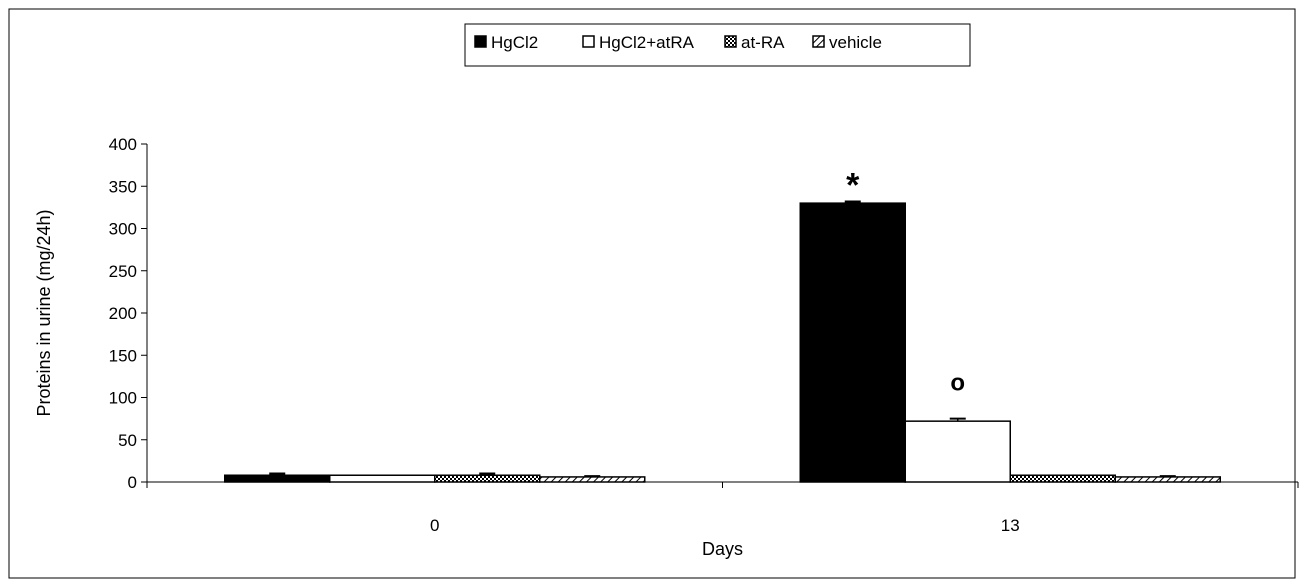 This screenshot has width=1304, height=587. I want to click on y-tick-label: 200, so click(123, 313).